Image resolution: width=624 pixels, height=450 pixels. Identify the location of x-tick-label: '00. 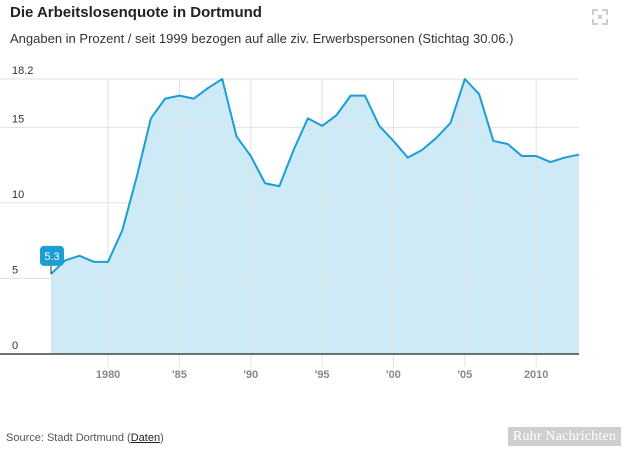
(393, 375).